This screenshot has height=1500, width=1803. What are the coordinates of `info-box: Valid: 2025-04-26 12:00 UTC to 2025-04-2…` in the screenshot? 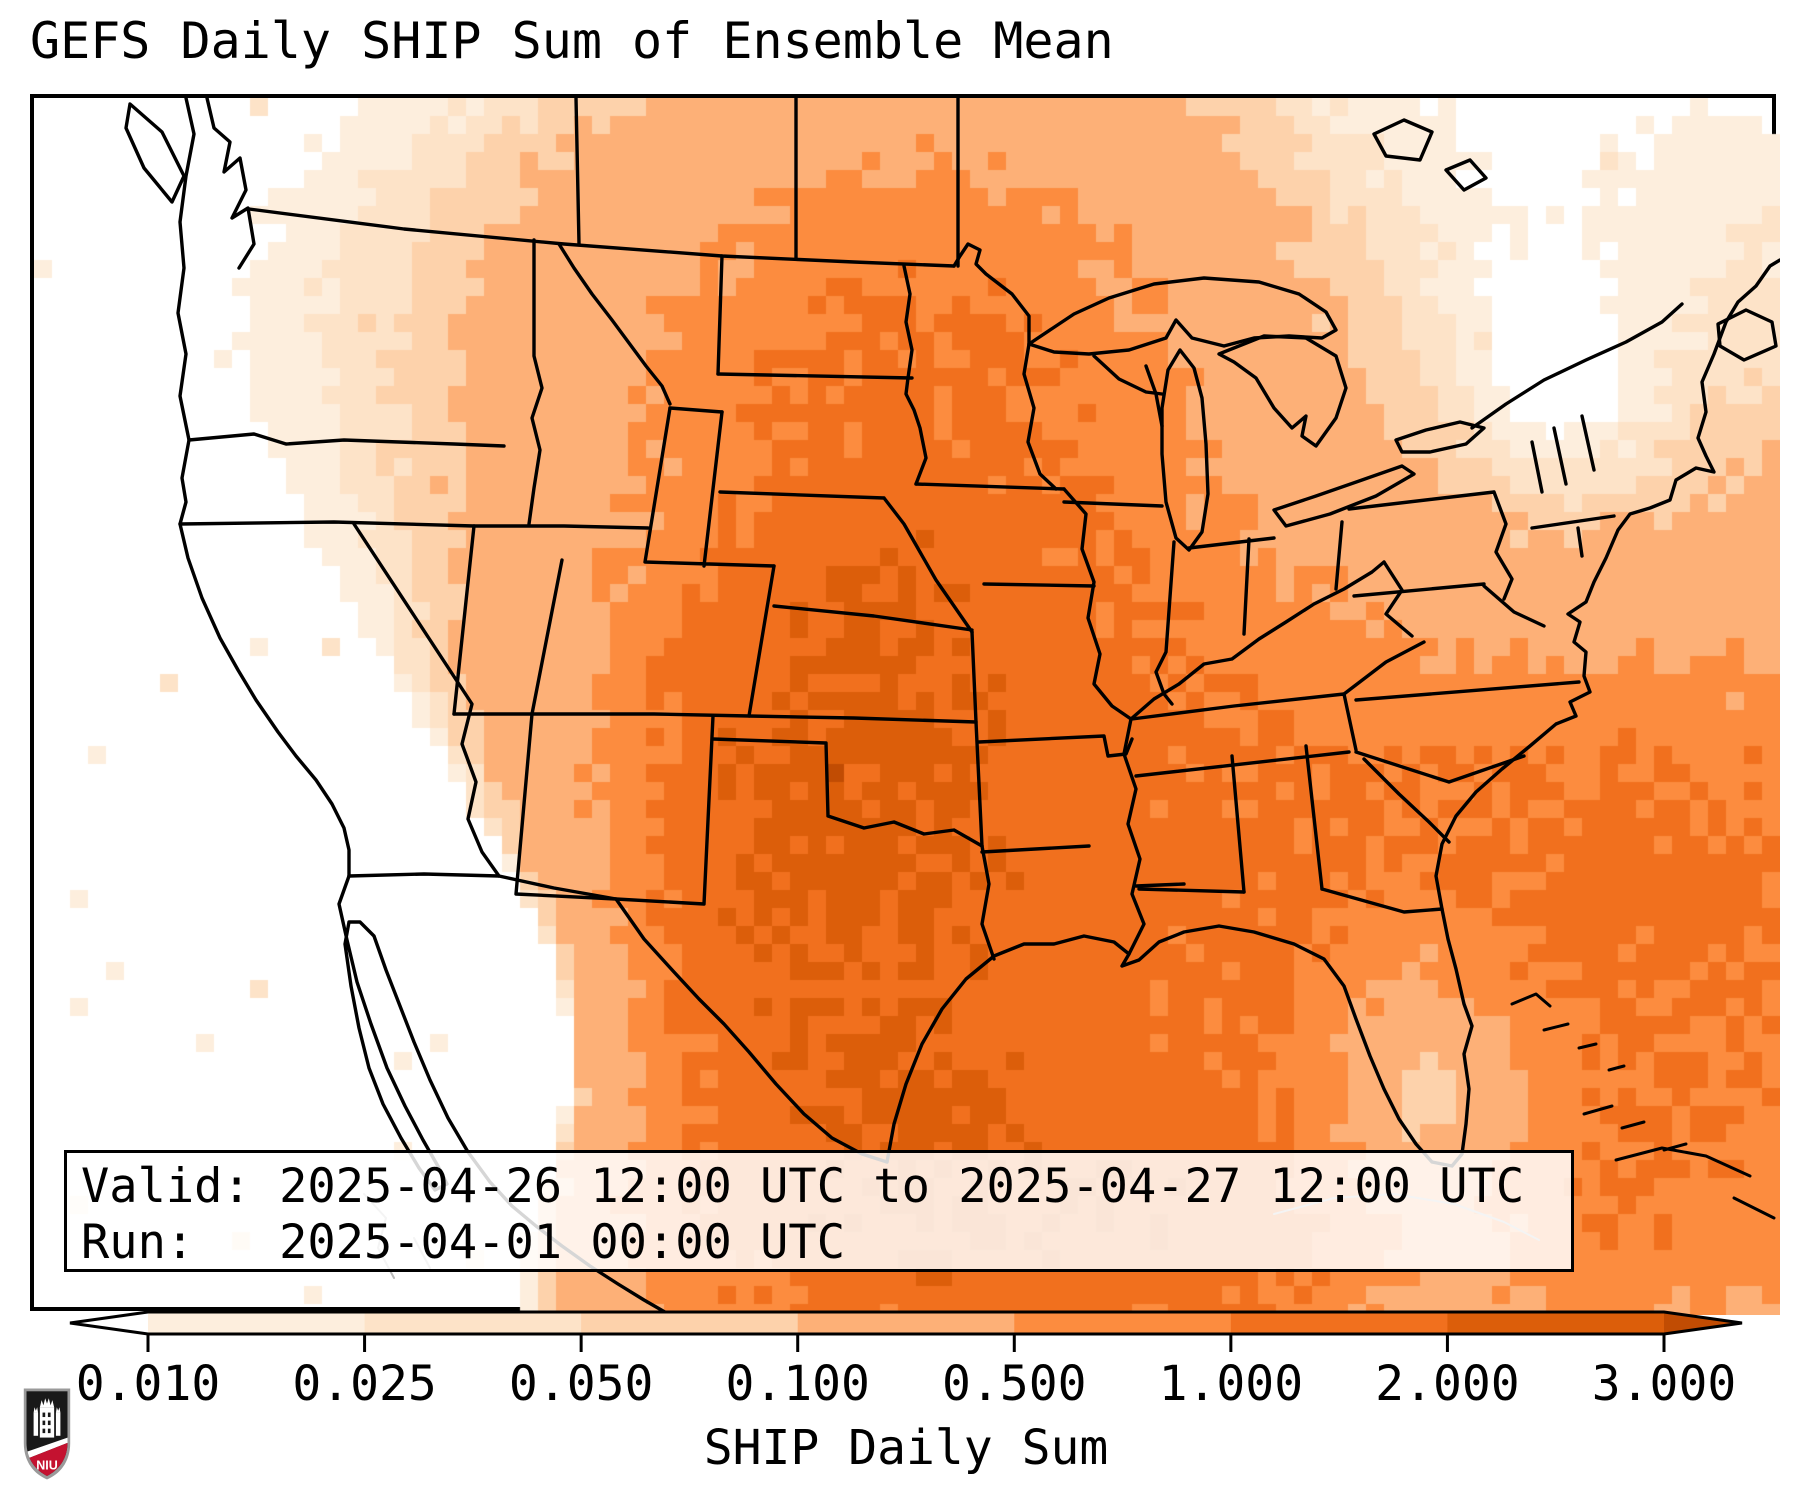 It's located at (819, 1211).